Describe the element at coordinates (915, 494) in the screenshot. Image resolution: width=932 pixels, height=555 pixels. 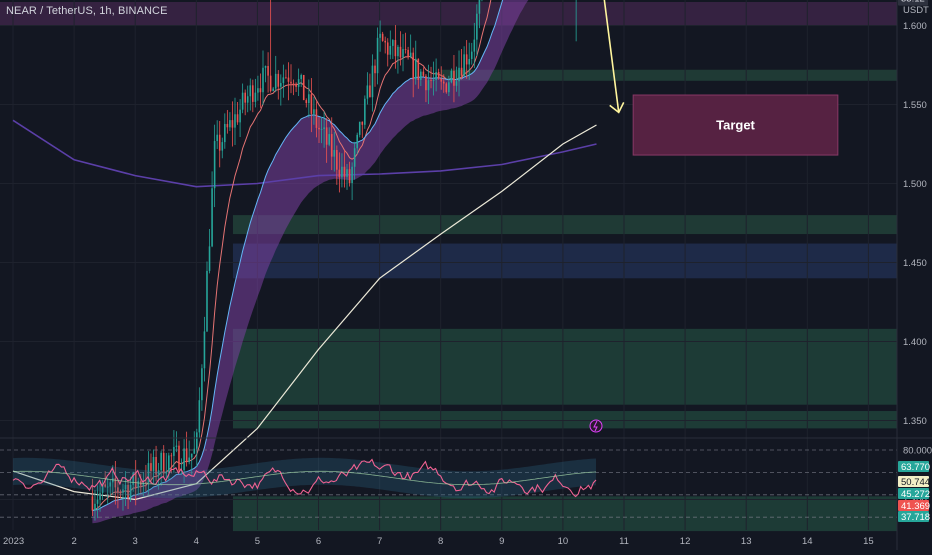
I see `rsi-badge-text-2: 45.272` at that location.